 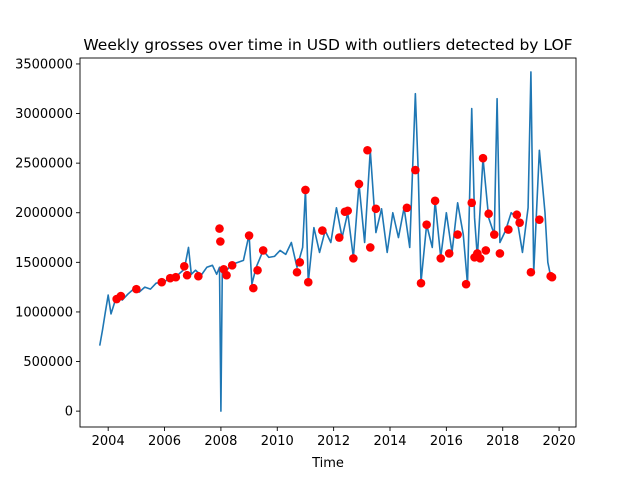 I want to click on x-tick-label: 2020, so click(x=559, y=441).